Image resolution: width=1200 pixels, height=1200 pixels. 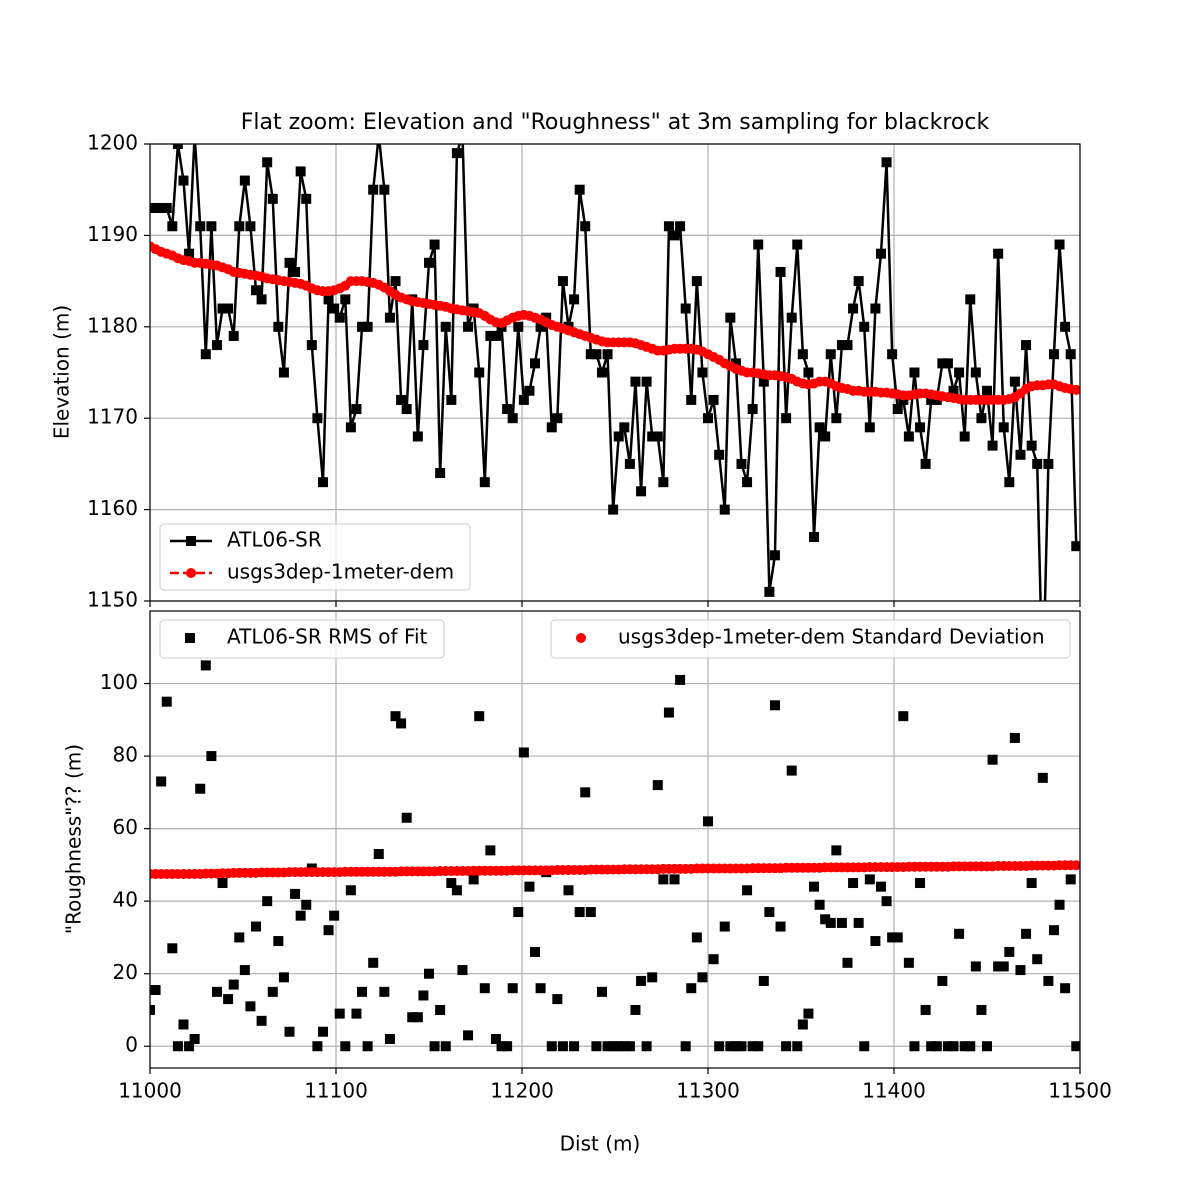 I want to click on x-tick-label: 11200, so click(x=522, y=1091).